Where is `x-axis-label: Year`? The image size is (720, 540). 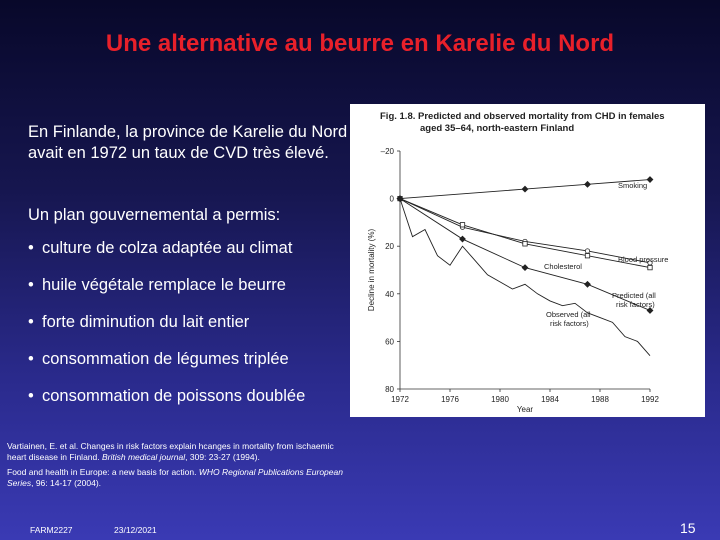 x-axis-label: Year is located at coordinates (525, 409).